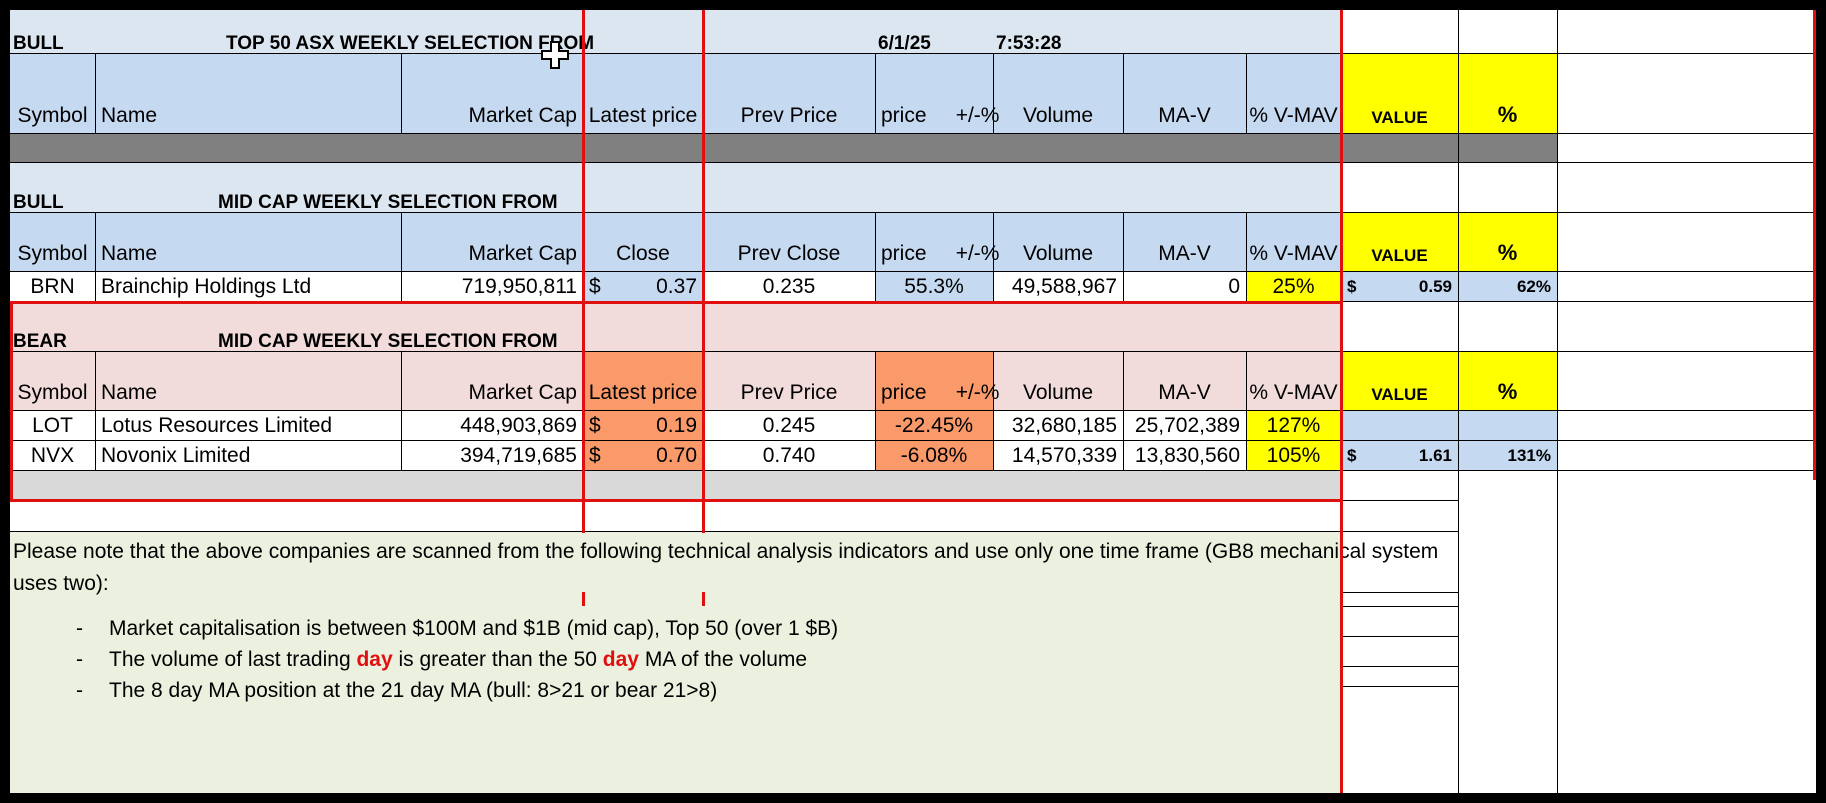 Image resolution: width=1826 pixels, height=803 pixels. Describe the element at coordinates (518, 425) in the screenshot. I see `lot-marketcap: 448,903,869` at that location.